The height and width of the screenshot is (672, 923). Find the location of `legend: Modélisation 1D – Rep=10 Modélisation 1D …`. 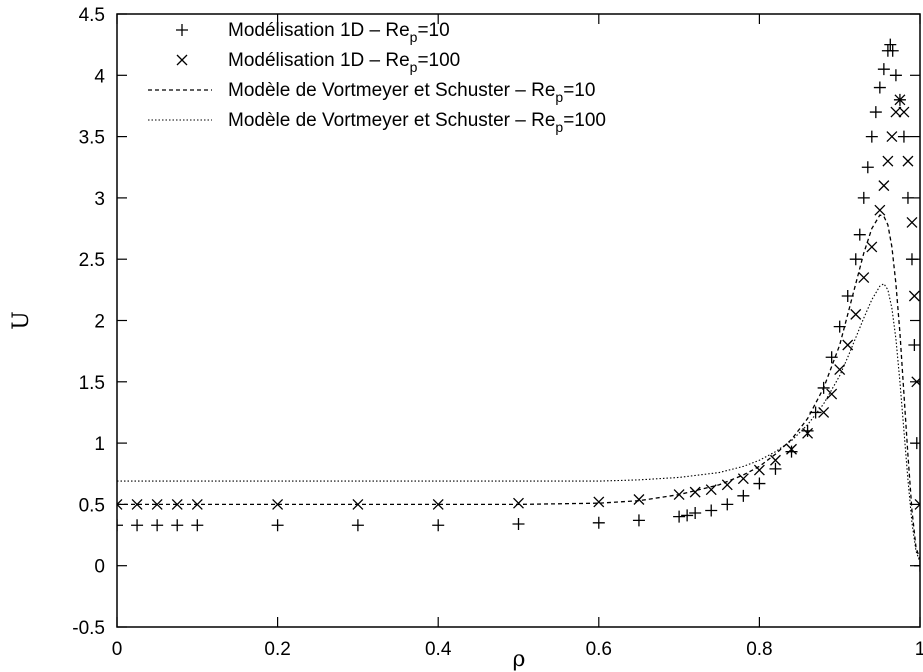

legend: Modélisation 1D – Rep=10 Modélisation 1D … is located at coordinates (377, 77).